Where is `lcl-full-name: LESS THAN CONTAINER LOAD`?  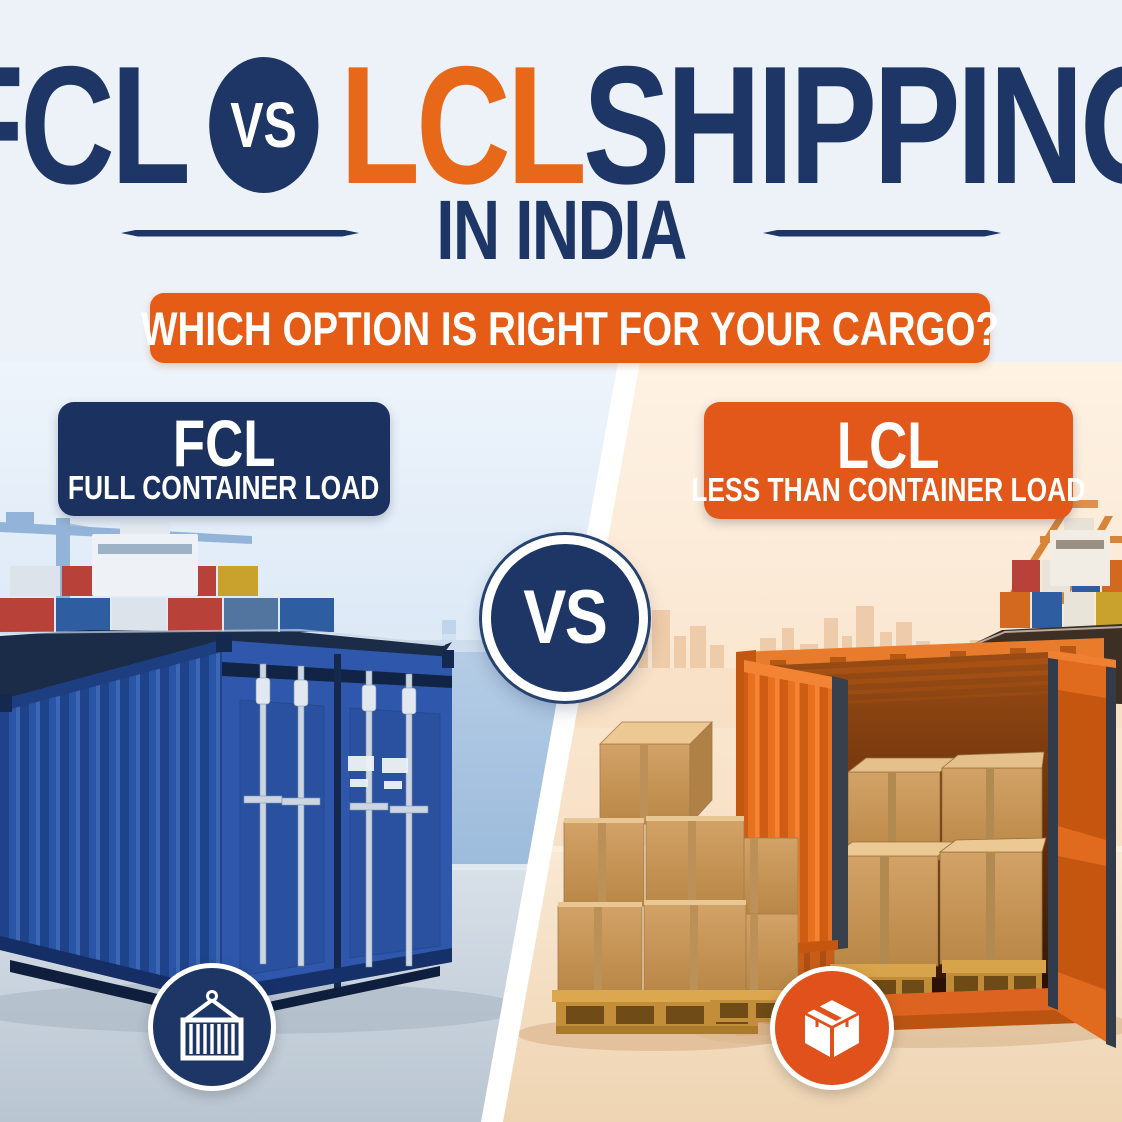
lcl-full-name: LESS THAN CONTAINER LOAD is located at coordinates (888, 489).